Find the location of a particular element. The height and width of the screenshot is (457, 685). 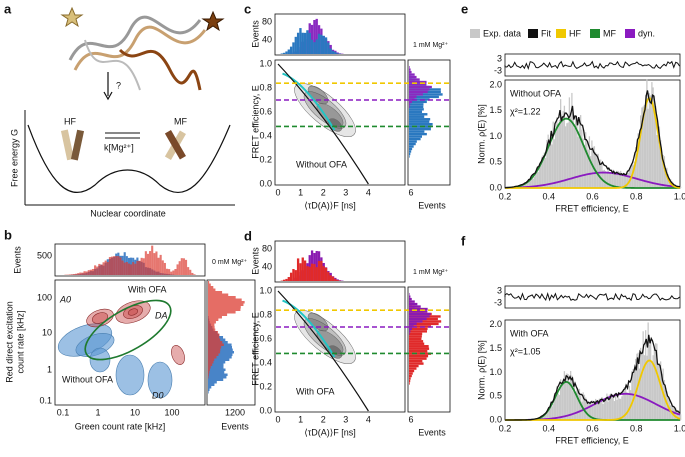

y-label: Norm. ρ(E) [%] is located at coordinates (481, 370).